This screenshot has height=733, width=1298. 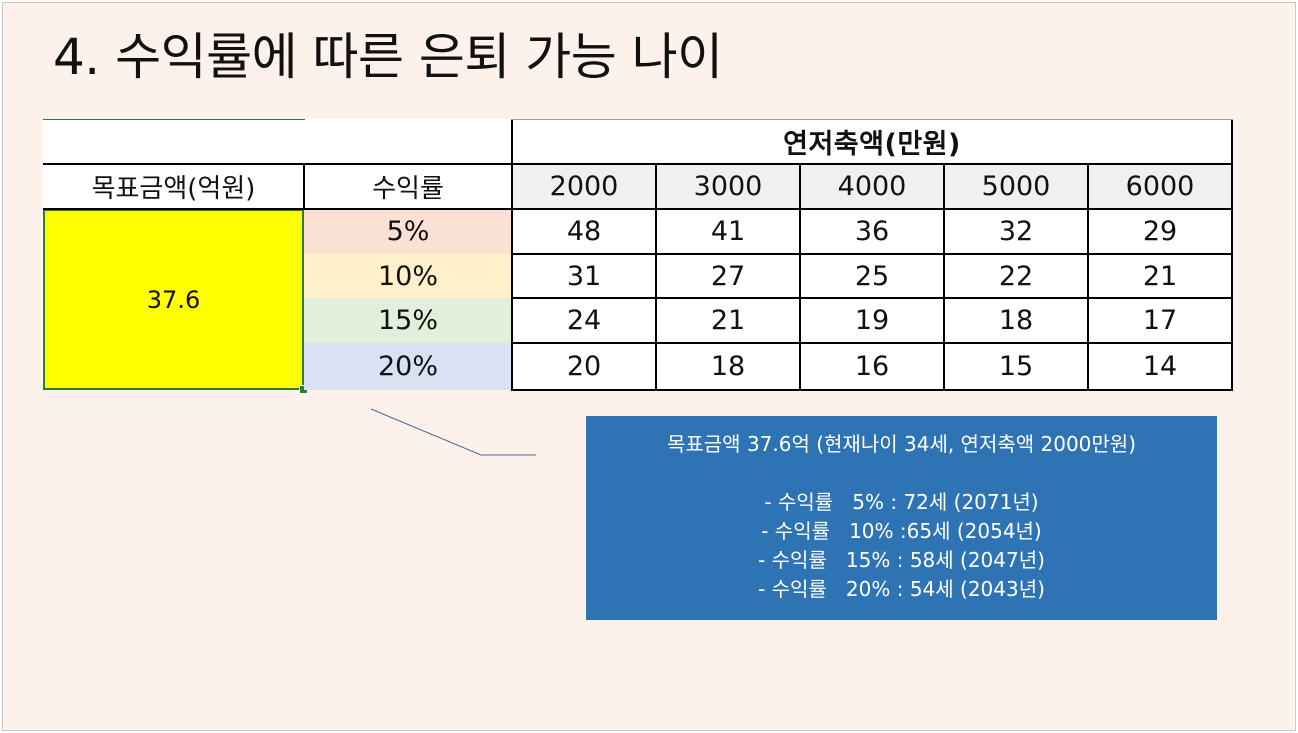 I want to click on rate-cell: 5%, so click(x=408, y=231).